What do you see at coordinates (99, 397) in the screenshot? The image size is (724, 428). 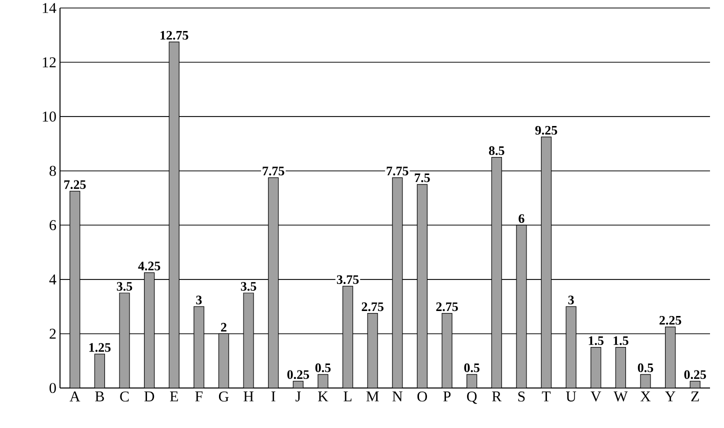 I see `x-tick-label: B` at bounding box center [99, 397].